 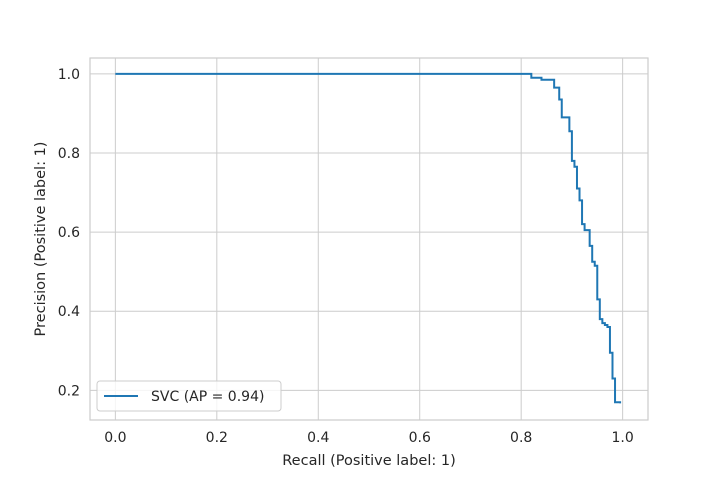 I want to click on y-tick-label: 0.6, so click(x=69, y=233).